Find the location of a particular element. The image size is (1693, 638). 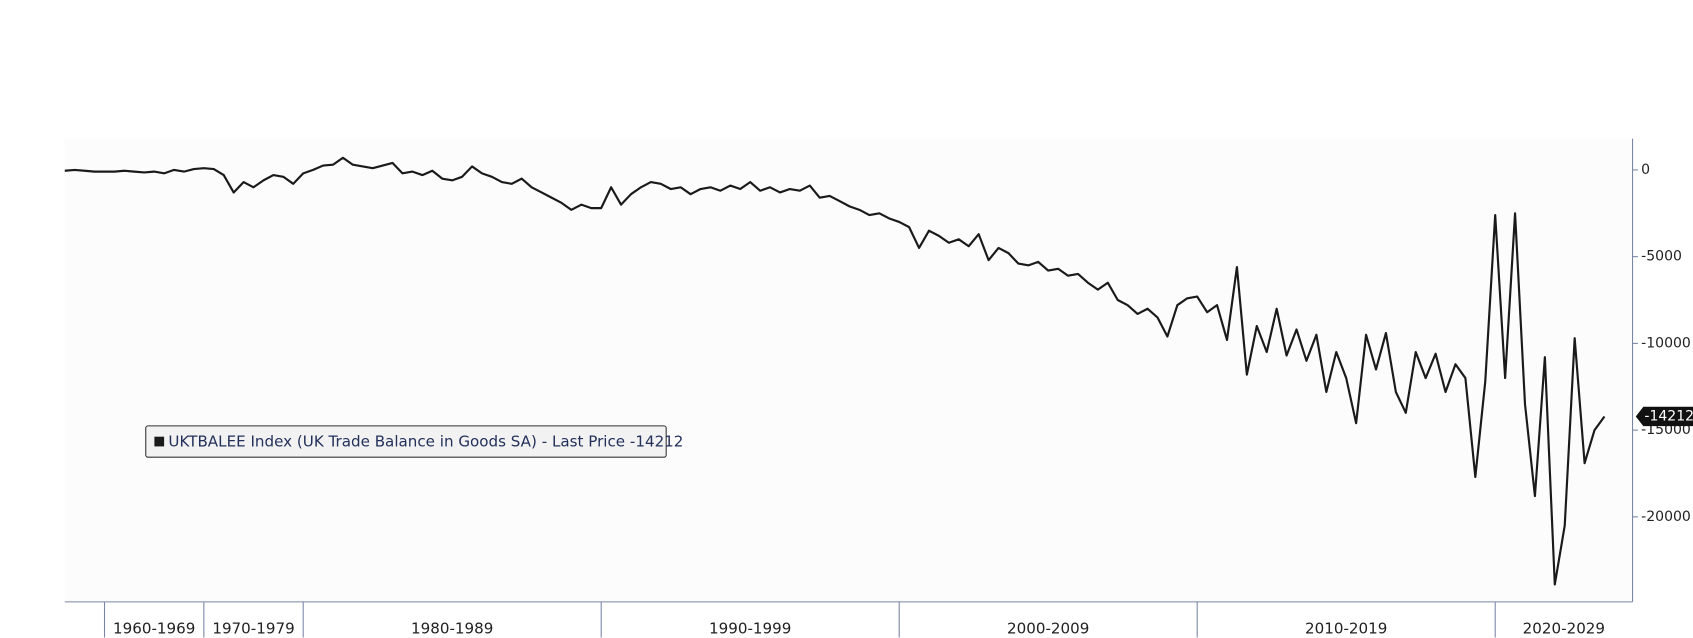

legend-box is located at coordinates (406, 441).